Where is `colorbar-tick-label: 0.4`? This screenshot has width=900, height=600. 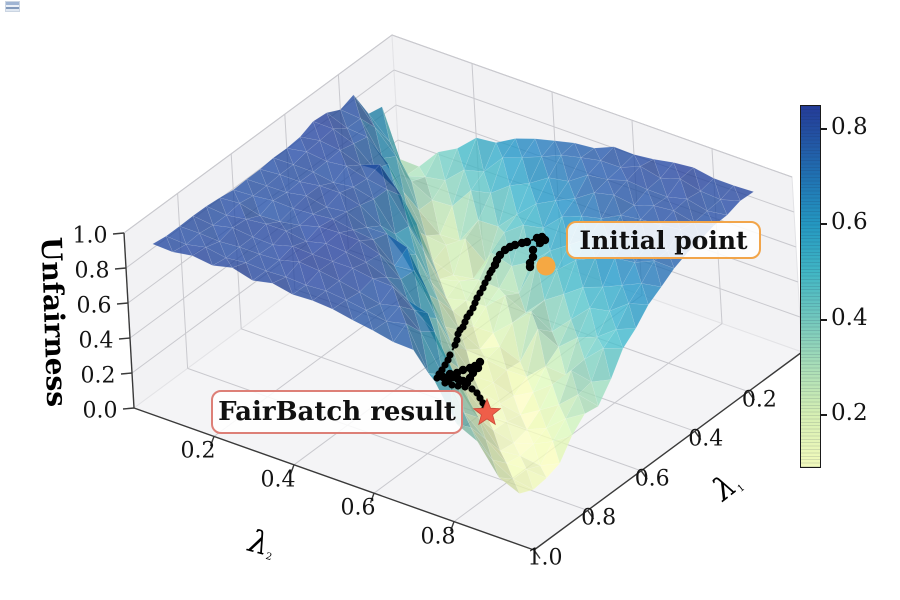
colorbar-tick-label: 0.4 is located at coordinates (849, 317).